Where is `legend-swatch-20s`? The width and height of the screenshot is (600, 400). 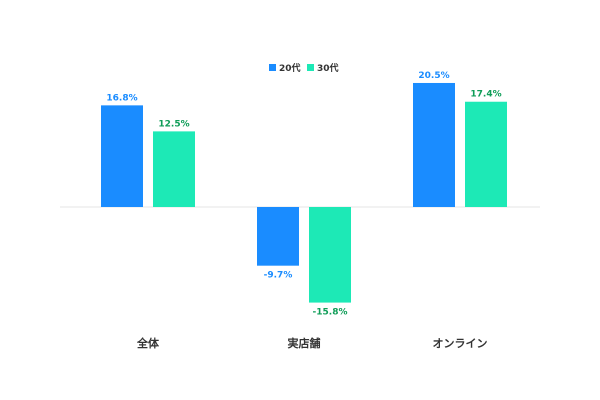
legend-swatch-20s is located at coordinates (272, 67).